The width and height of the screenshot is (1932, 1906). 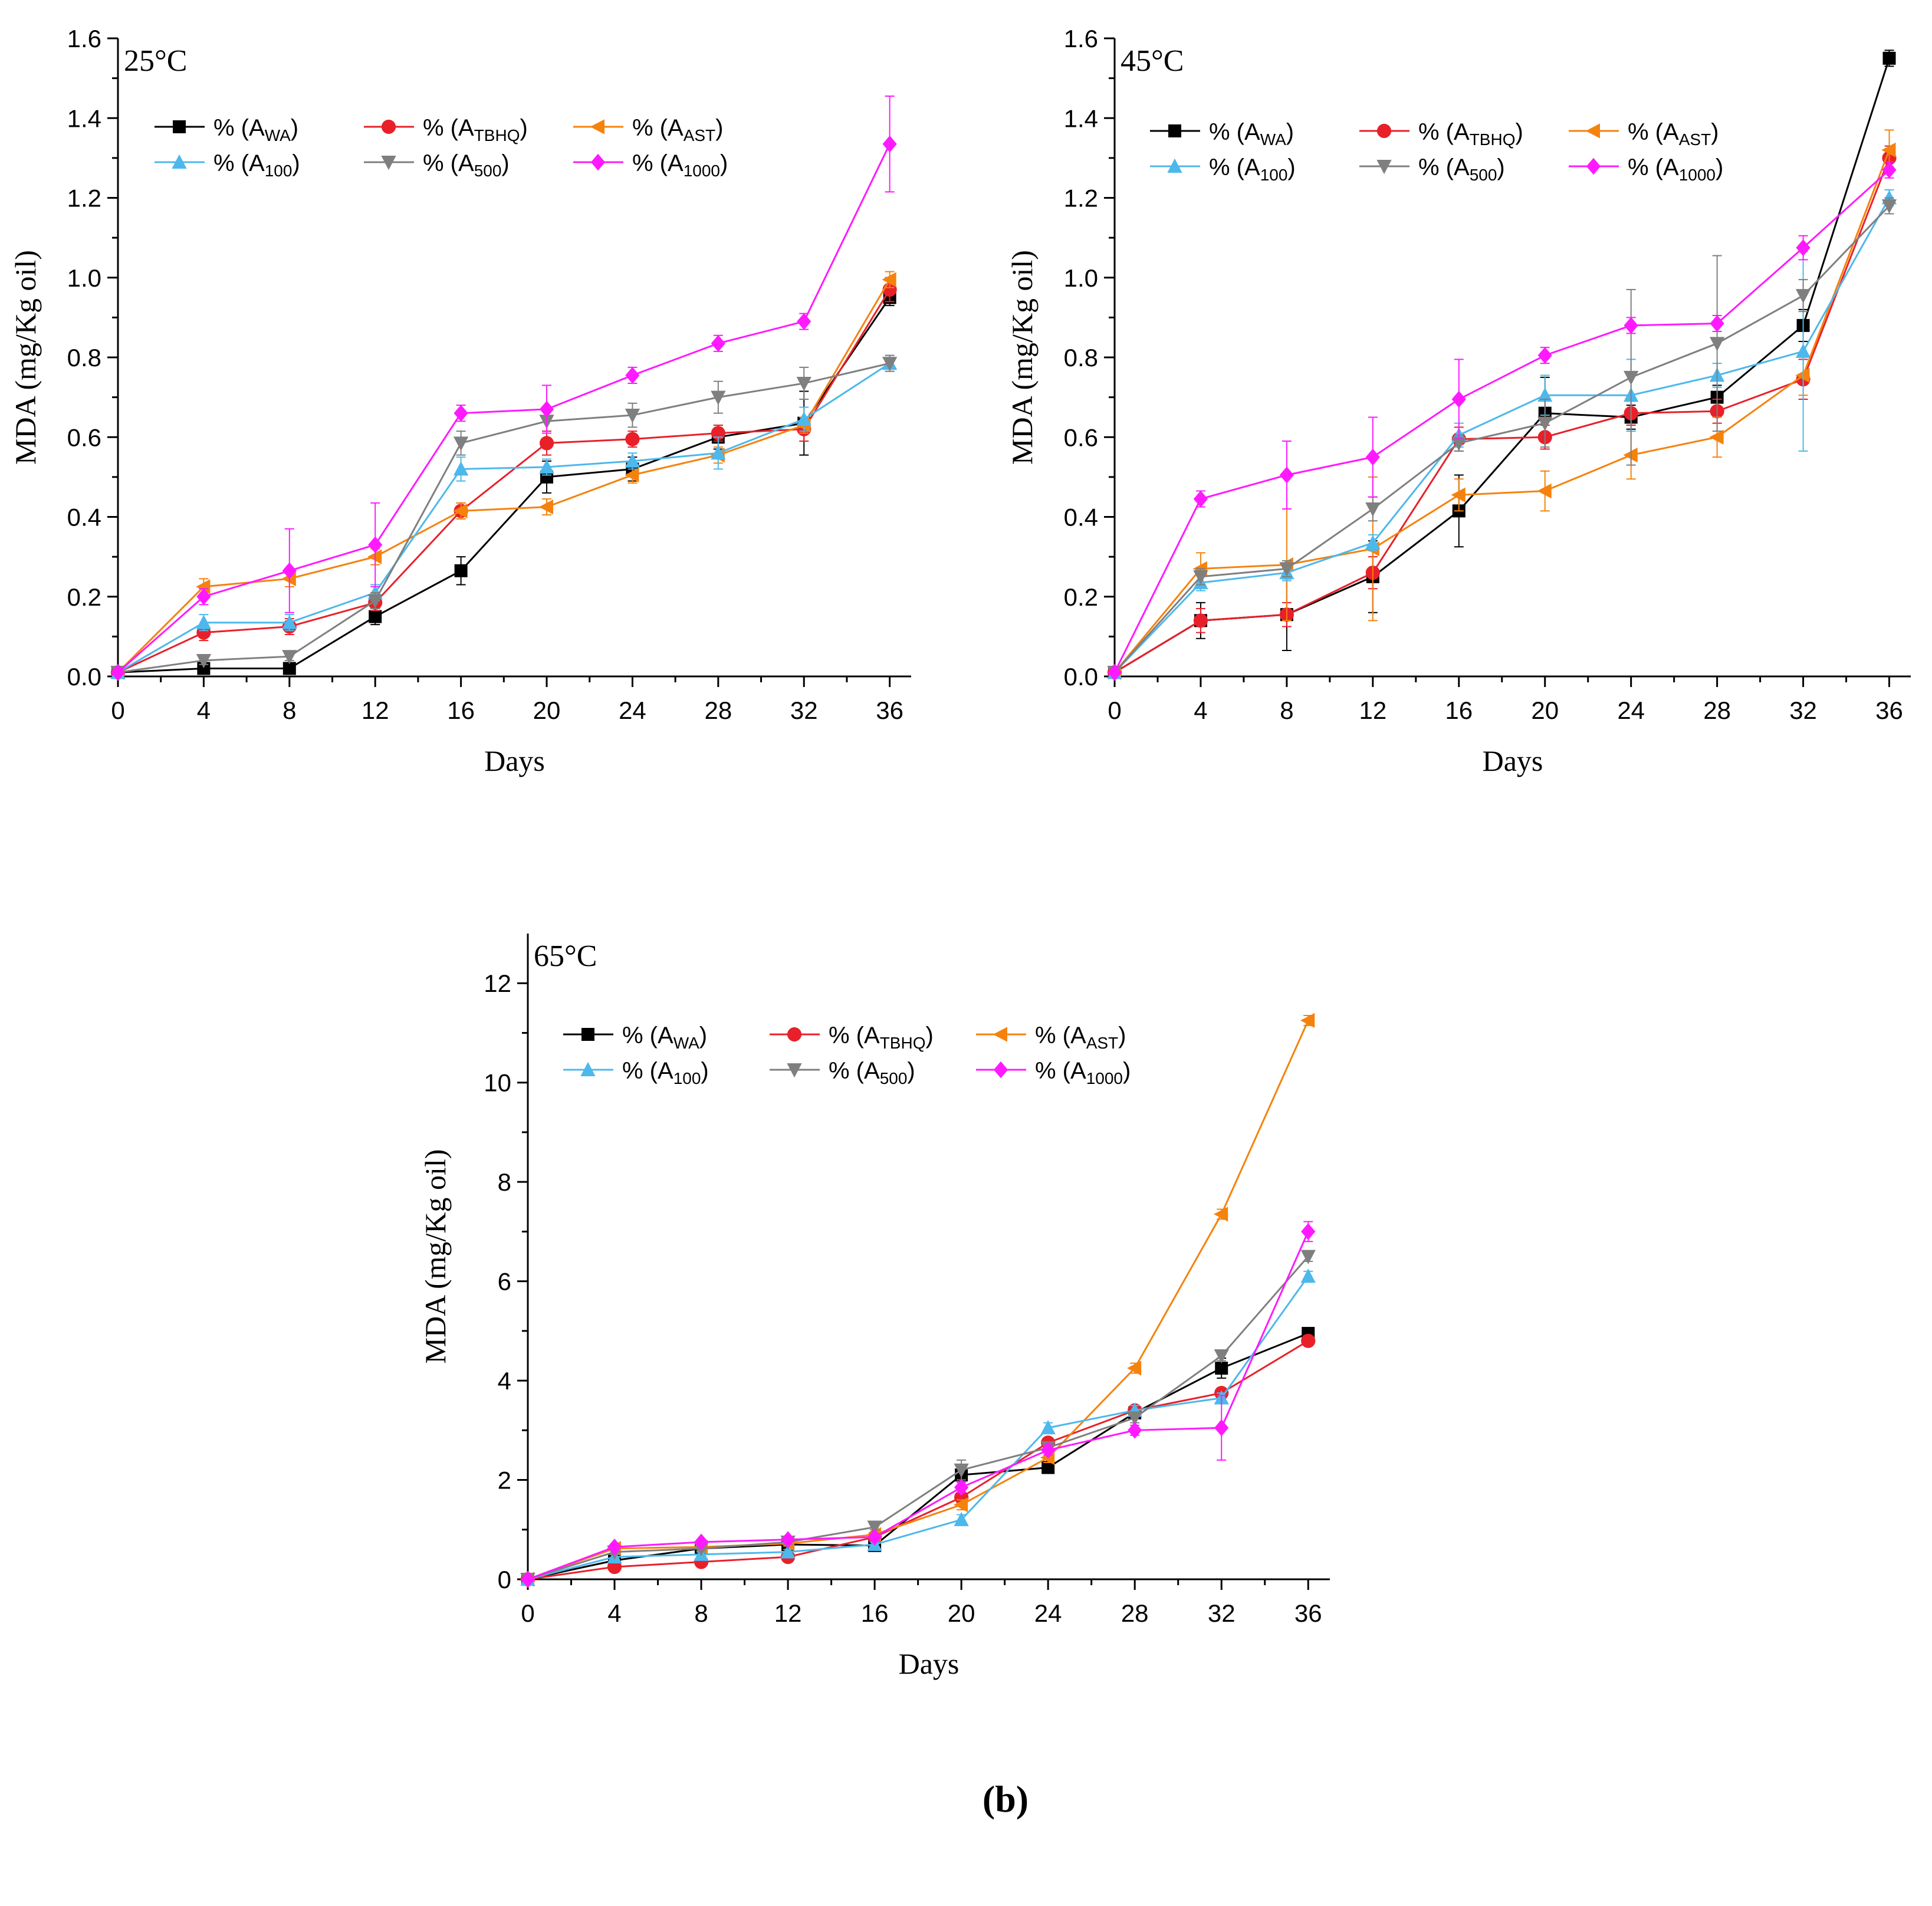 I want to click on chart-title: 25°C, so click(x=155, y=61).